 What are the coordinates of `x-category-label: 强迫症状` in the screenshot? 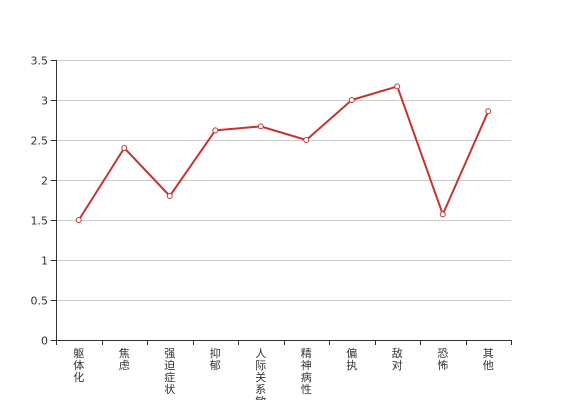 It's located at (169, 371).